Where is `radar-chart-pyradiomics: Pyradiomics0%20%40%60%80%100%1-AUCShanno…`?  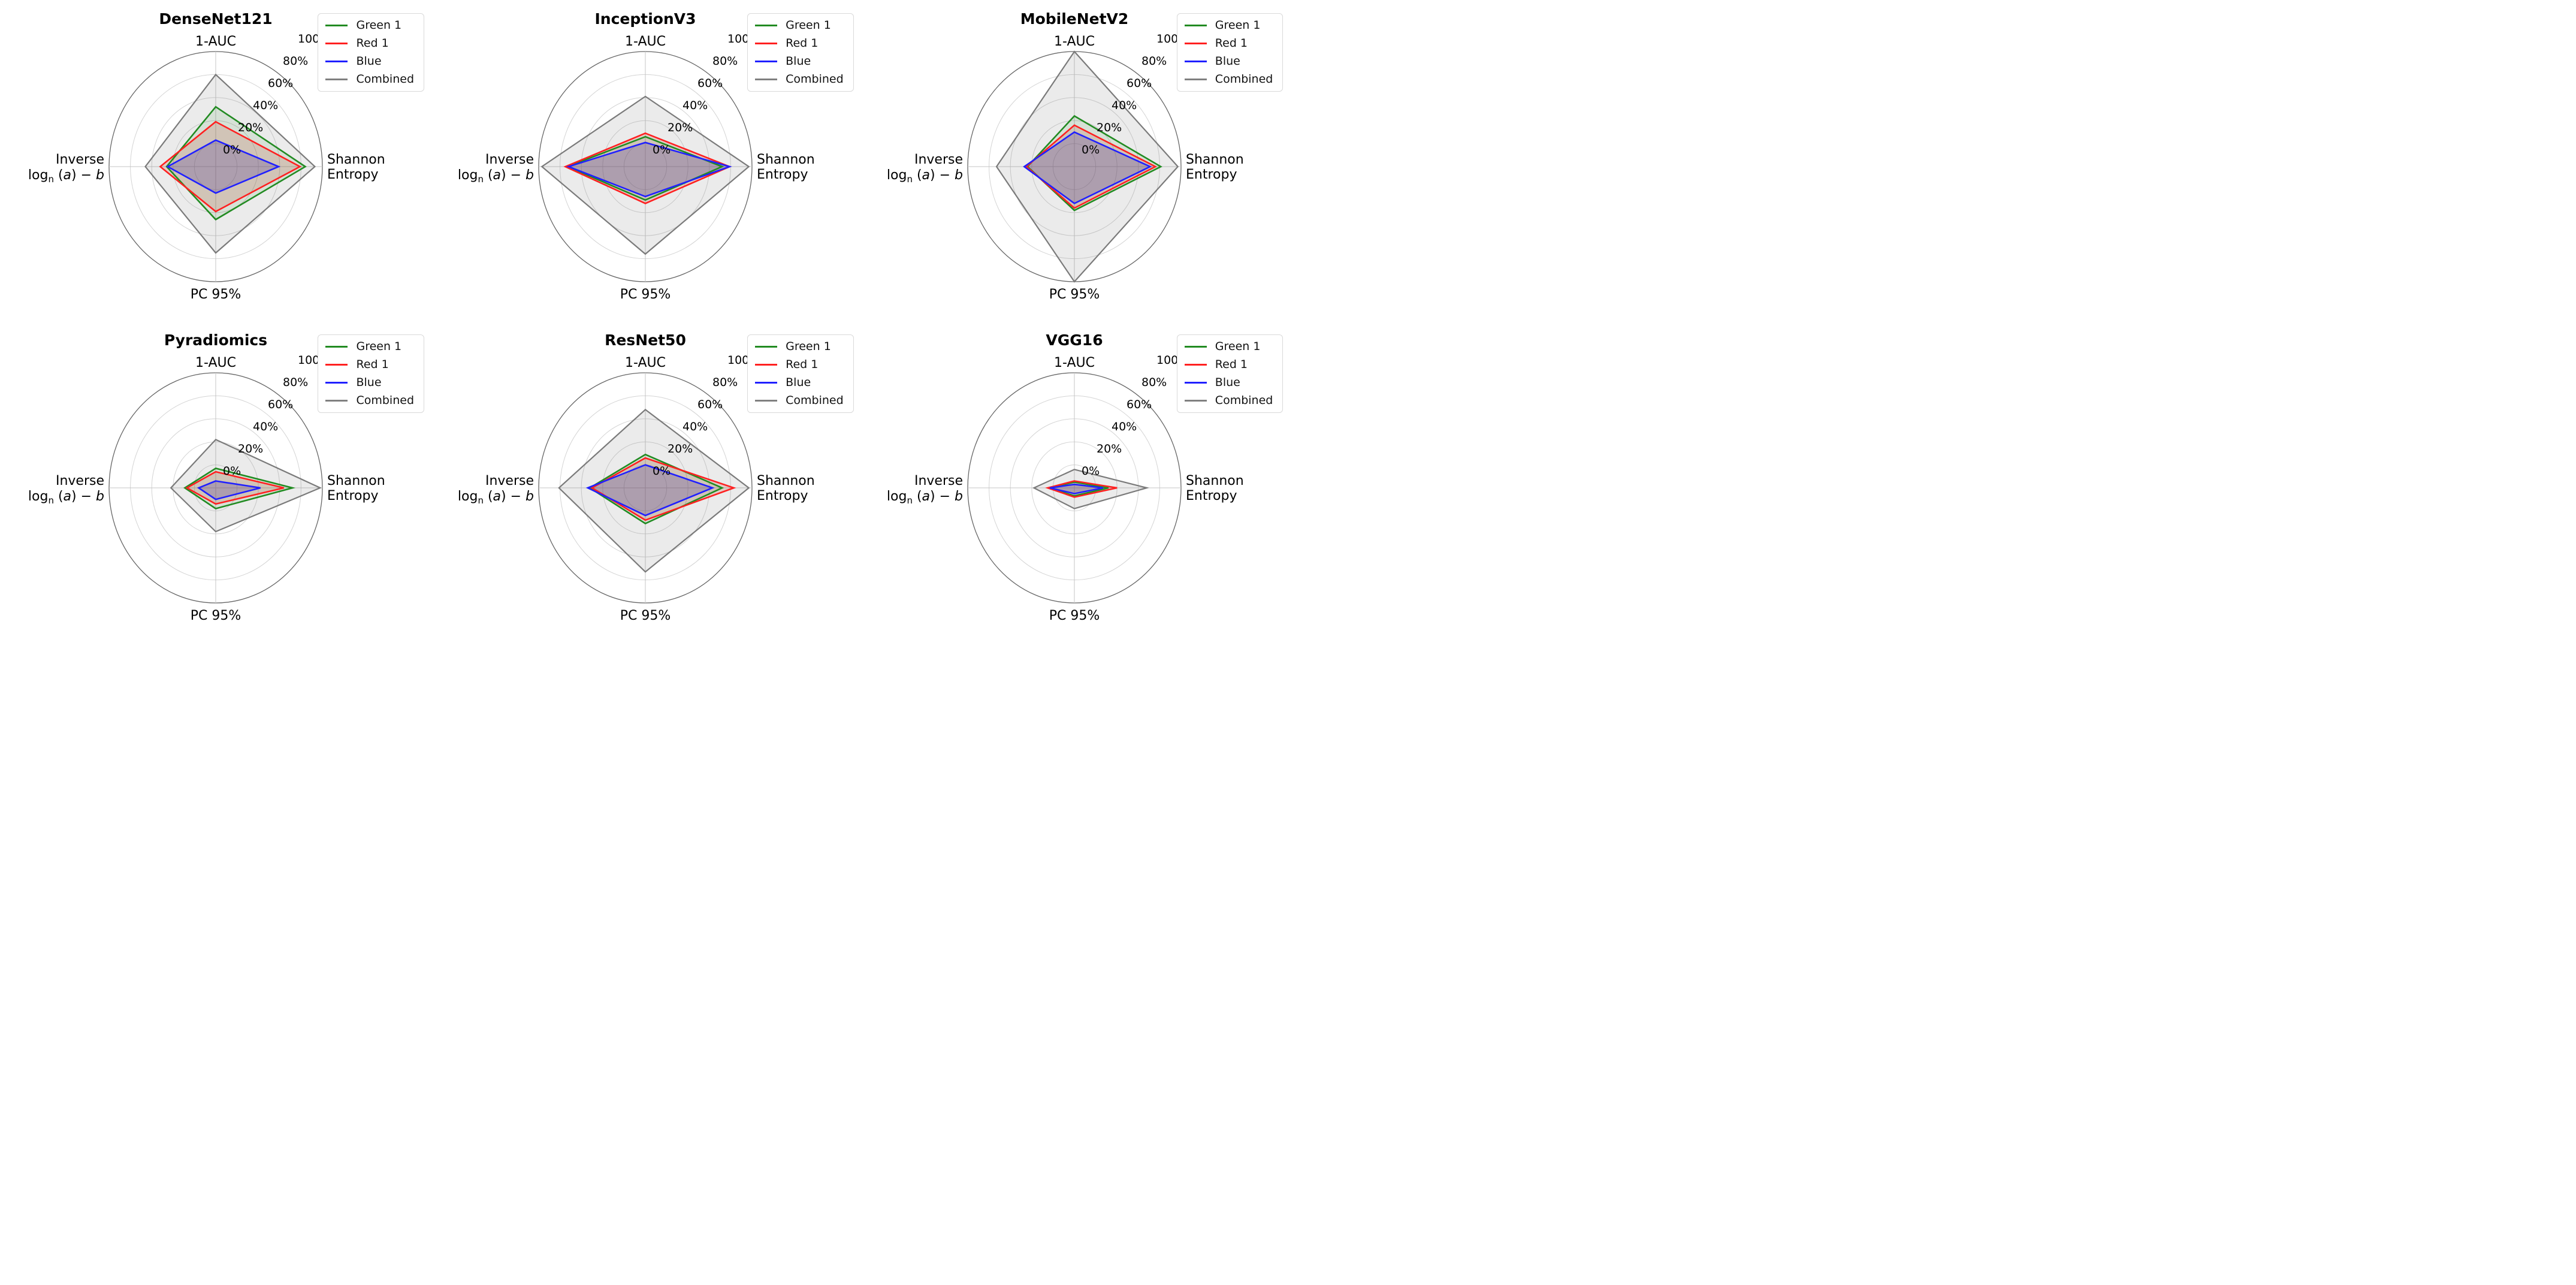
radar-chart-pyradiomics: Pyradiomics0%20%40%60%80%100%1-AUCShanno… is located at coordinates (207, 477).